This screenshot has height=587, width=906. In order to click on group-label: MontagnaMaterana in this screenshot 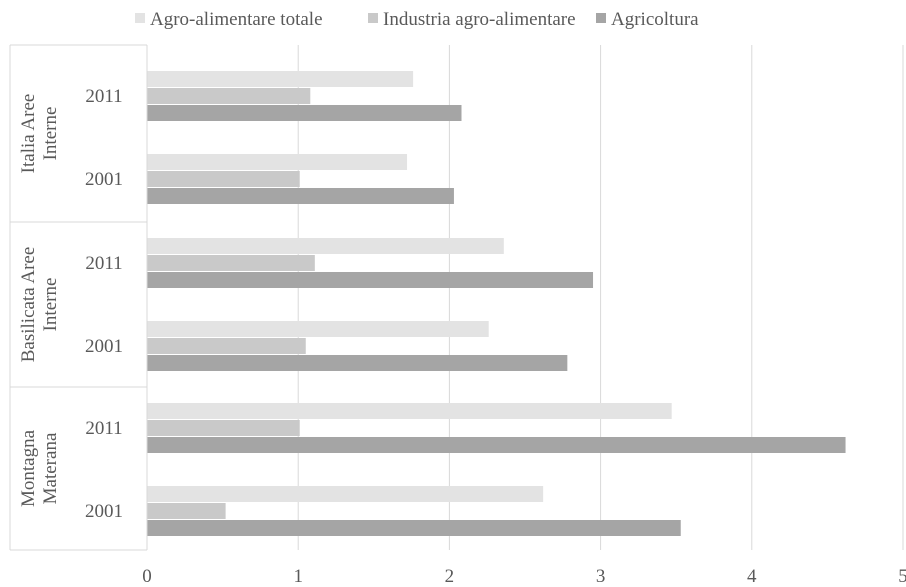, I will do `click(39, 468)`.